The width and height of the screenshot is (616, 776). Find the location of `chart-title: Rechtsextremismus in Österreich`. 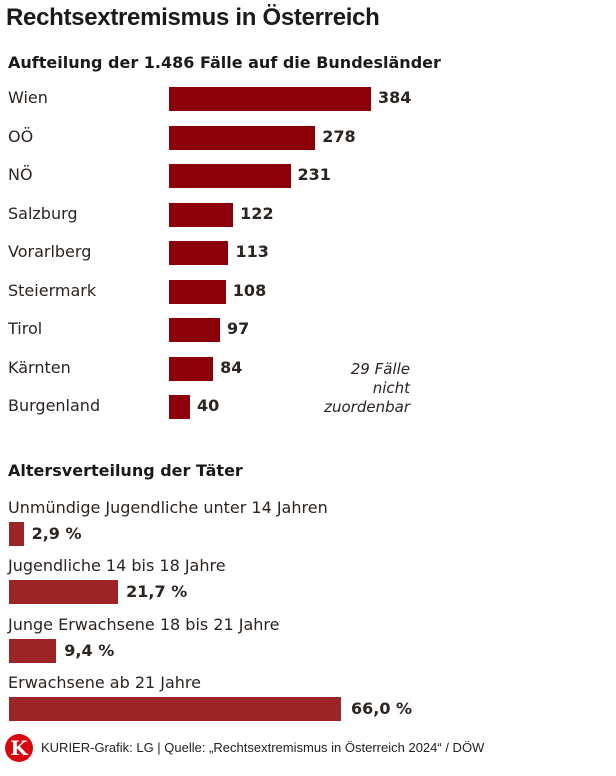

chart-title: Rechtsextremismus in Österreich is located at coordinates (193, 17).